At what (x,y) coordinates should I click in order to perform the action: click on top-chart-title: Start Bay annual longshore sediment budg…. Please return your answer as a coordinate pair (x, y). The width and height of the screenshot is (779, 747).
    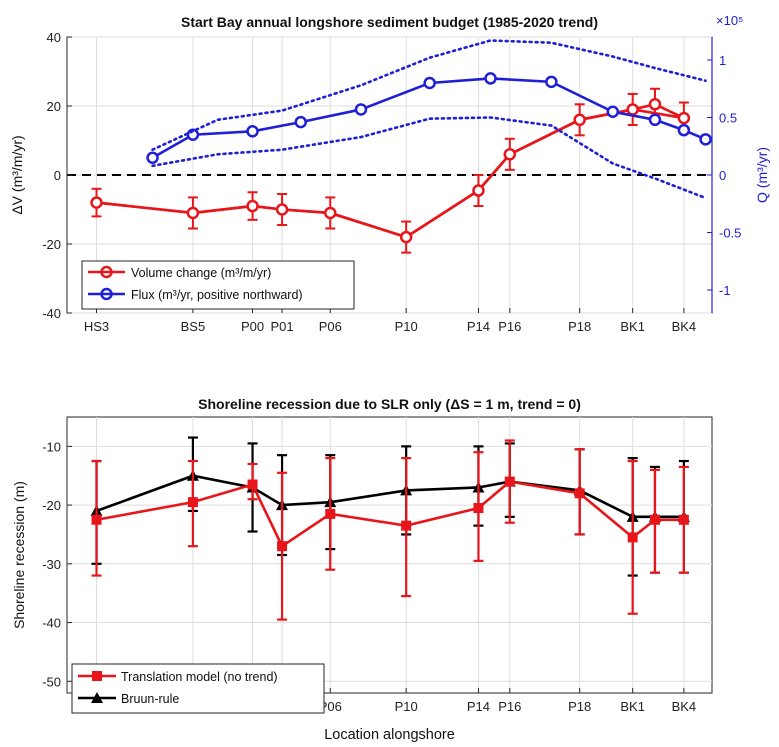
    Looking at the image, I should click on (389, 22).